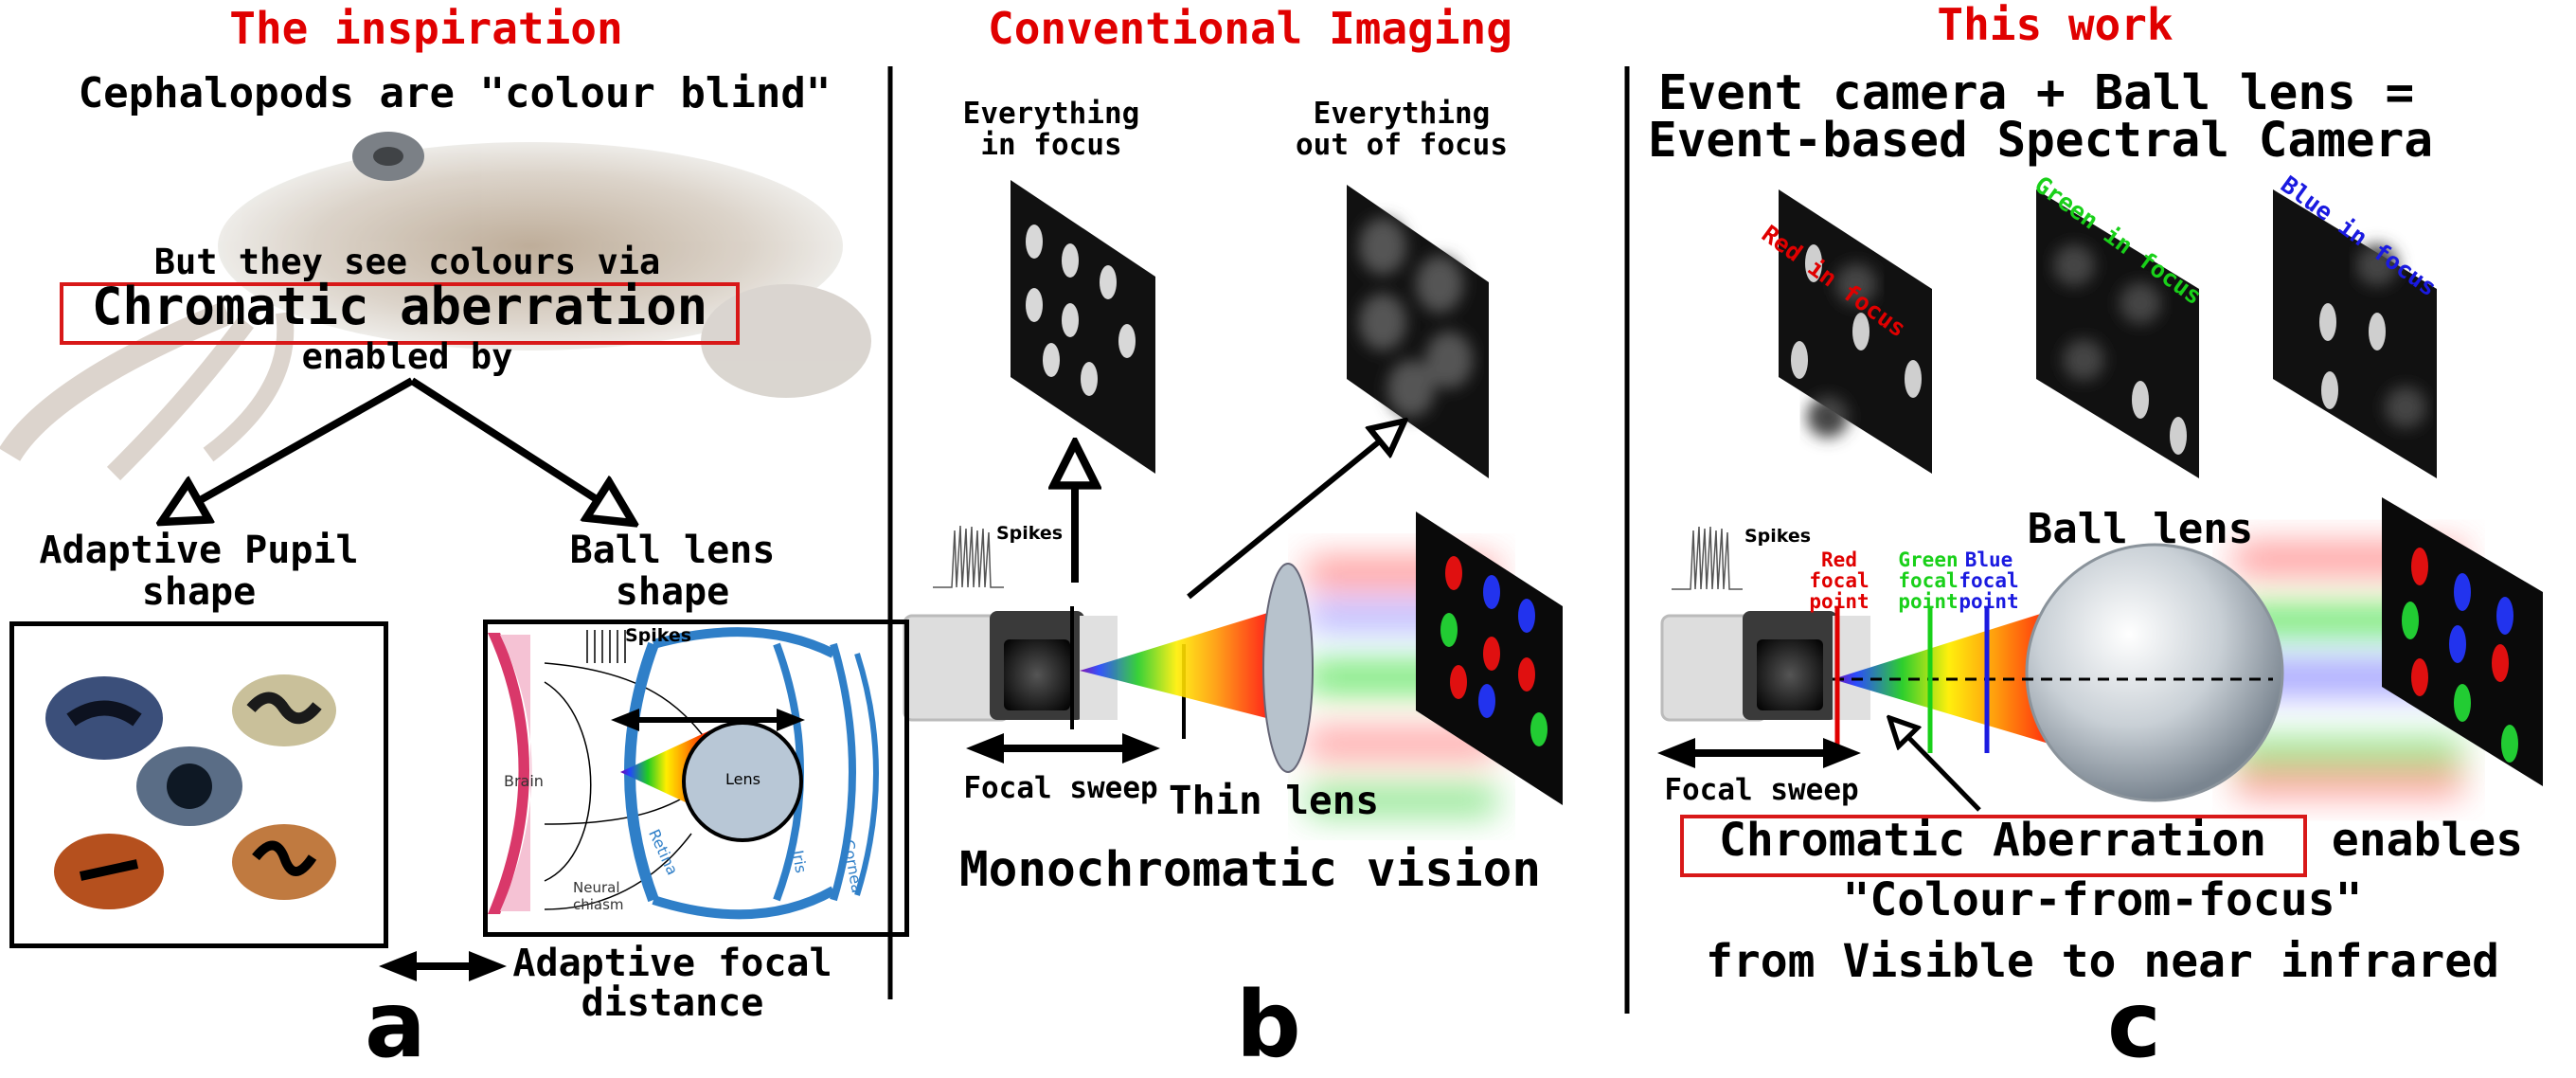 The image size is (2576, 1078). I want to click on chromatic-aberration-label-c: Chromatic Aberration, so click(1992, 841).